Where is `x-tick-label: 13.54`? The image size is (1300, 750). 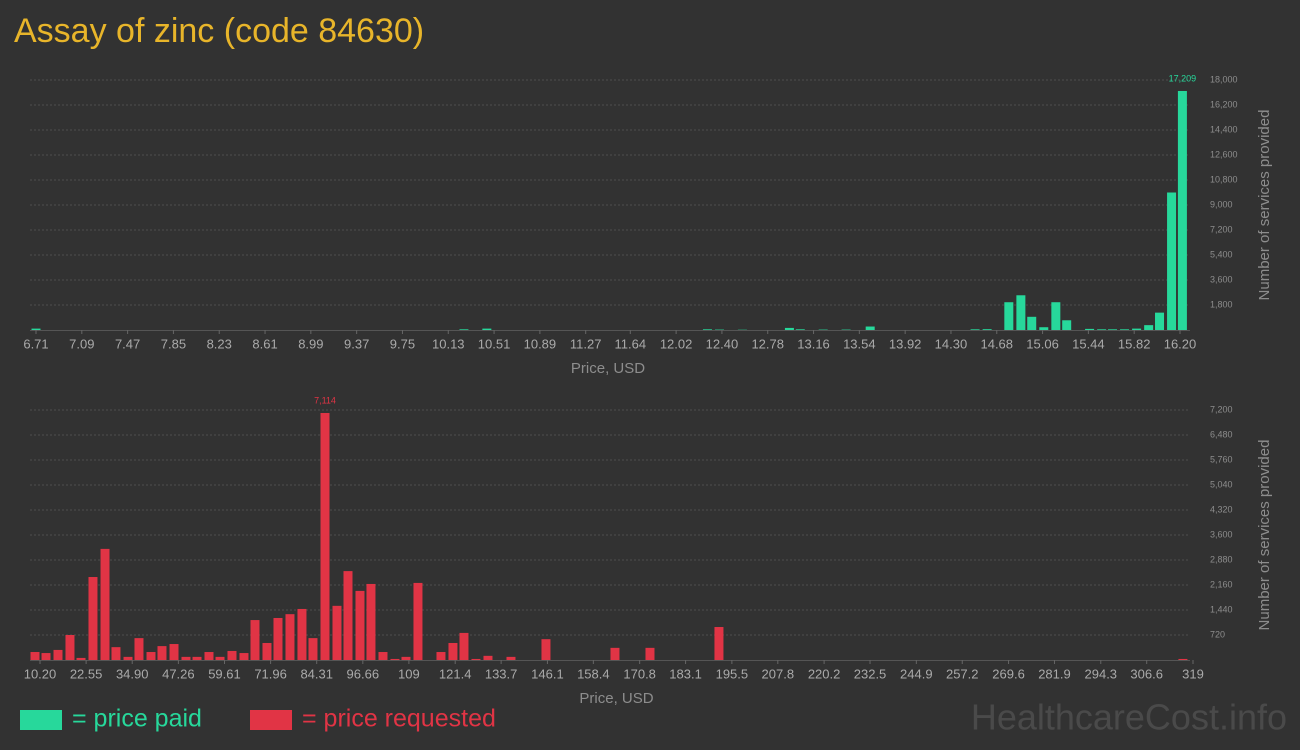 x-tick-label: 13.54 is located at coordinates (859, 343).